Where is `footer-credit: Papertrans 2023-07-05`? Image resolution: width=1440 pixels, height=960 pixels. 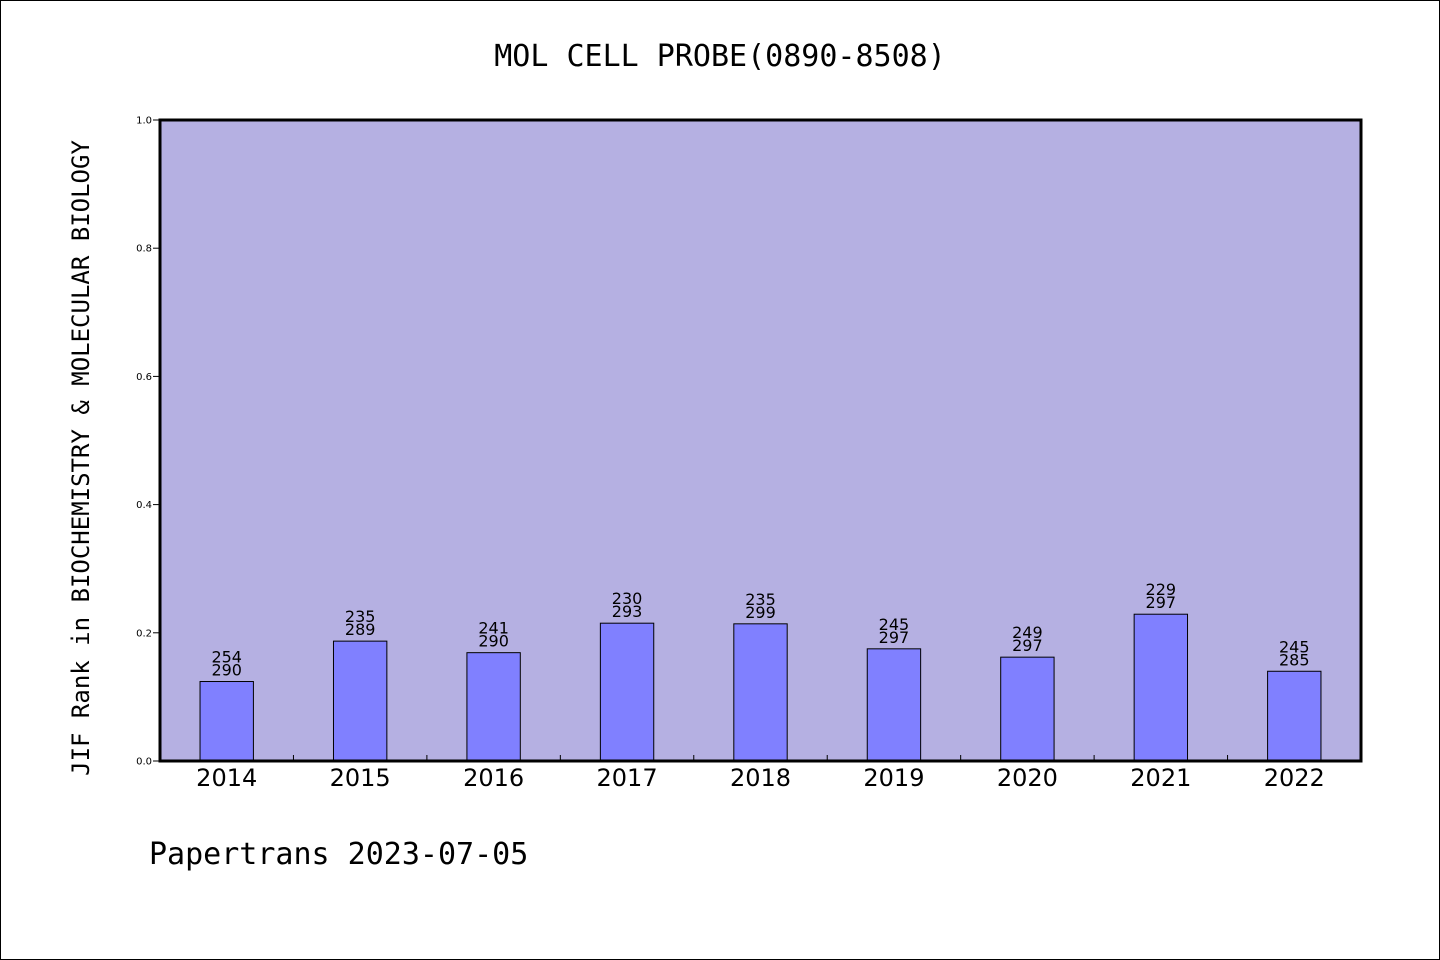
footer-credit: Papertrans 2023-07-05 is located at coordinates (338, 854).